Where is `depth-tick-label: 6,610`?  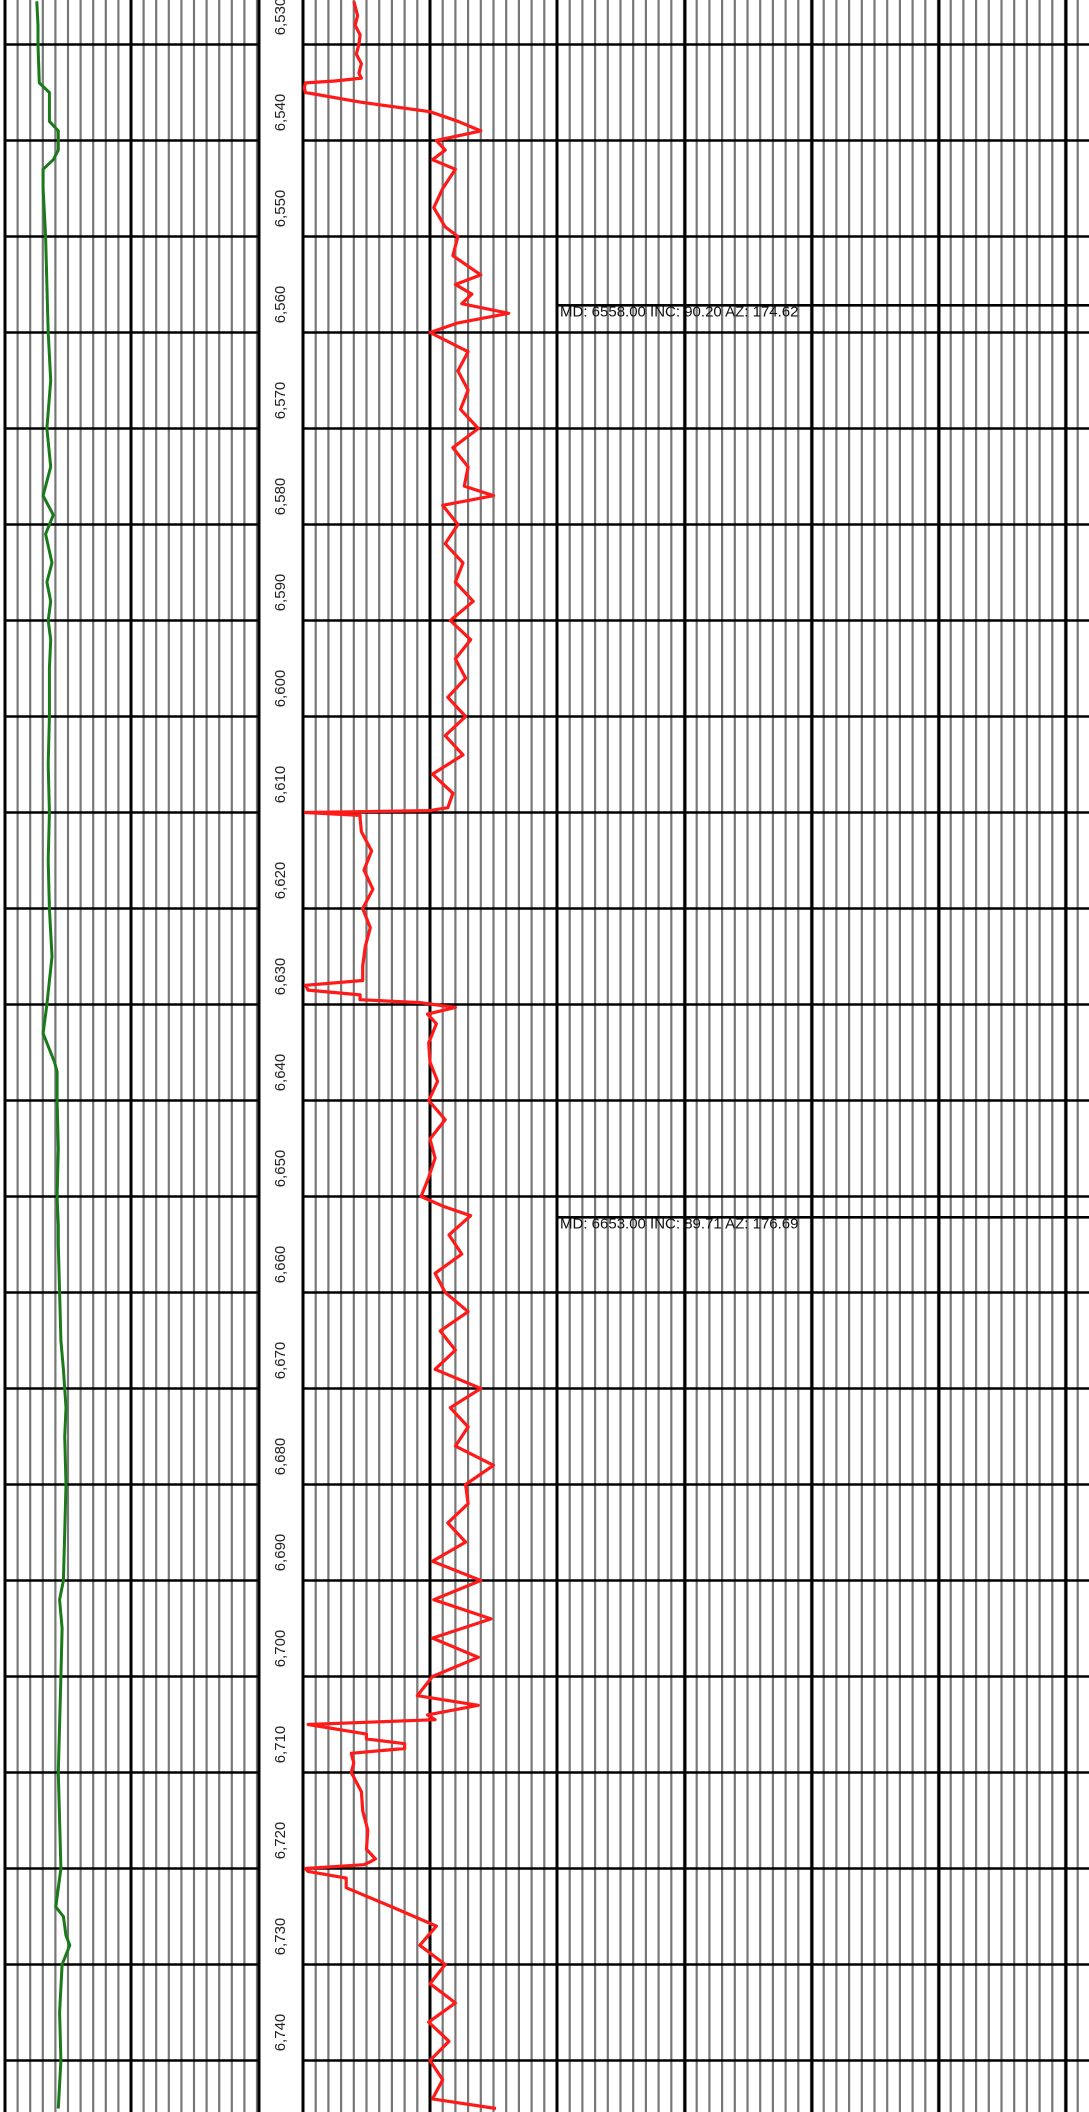 depth-tick-label: 6,610 is located at coordinates (280, 785).